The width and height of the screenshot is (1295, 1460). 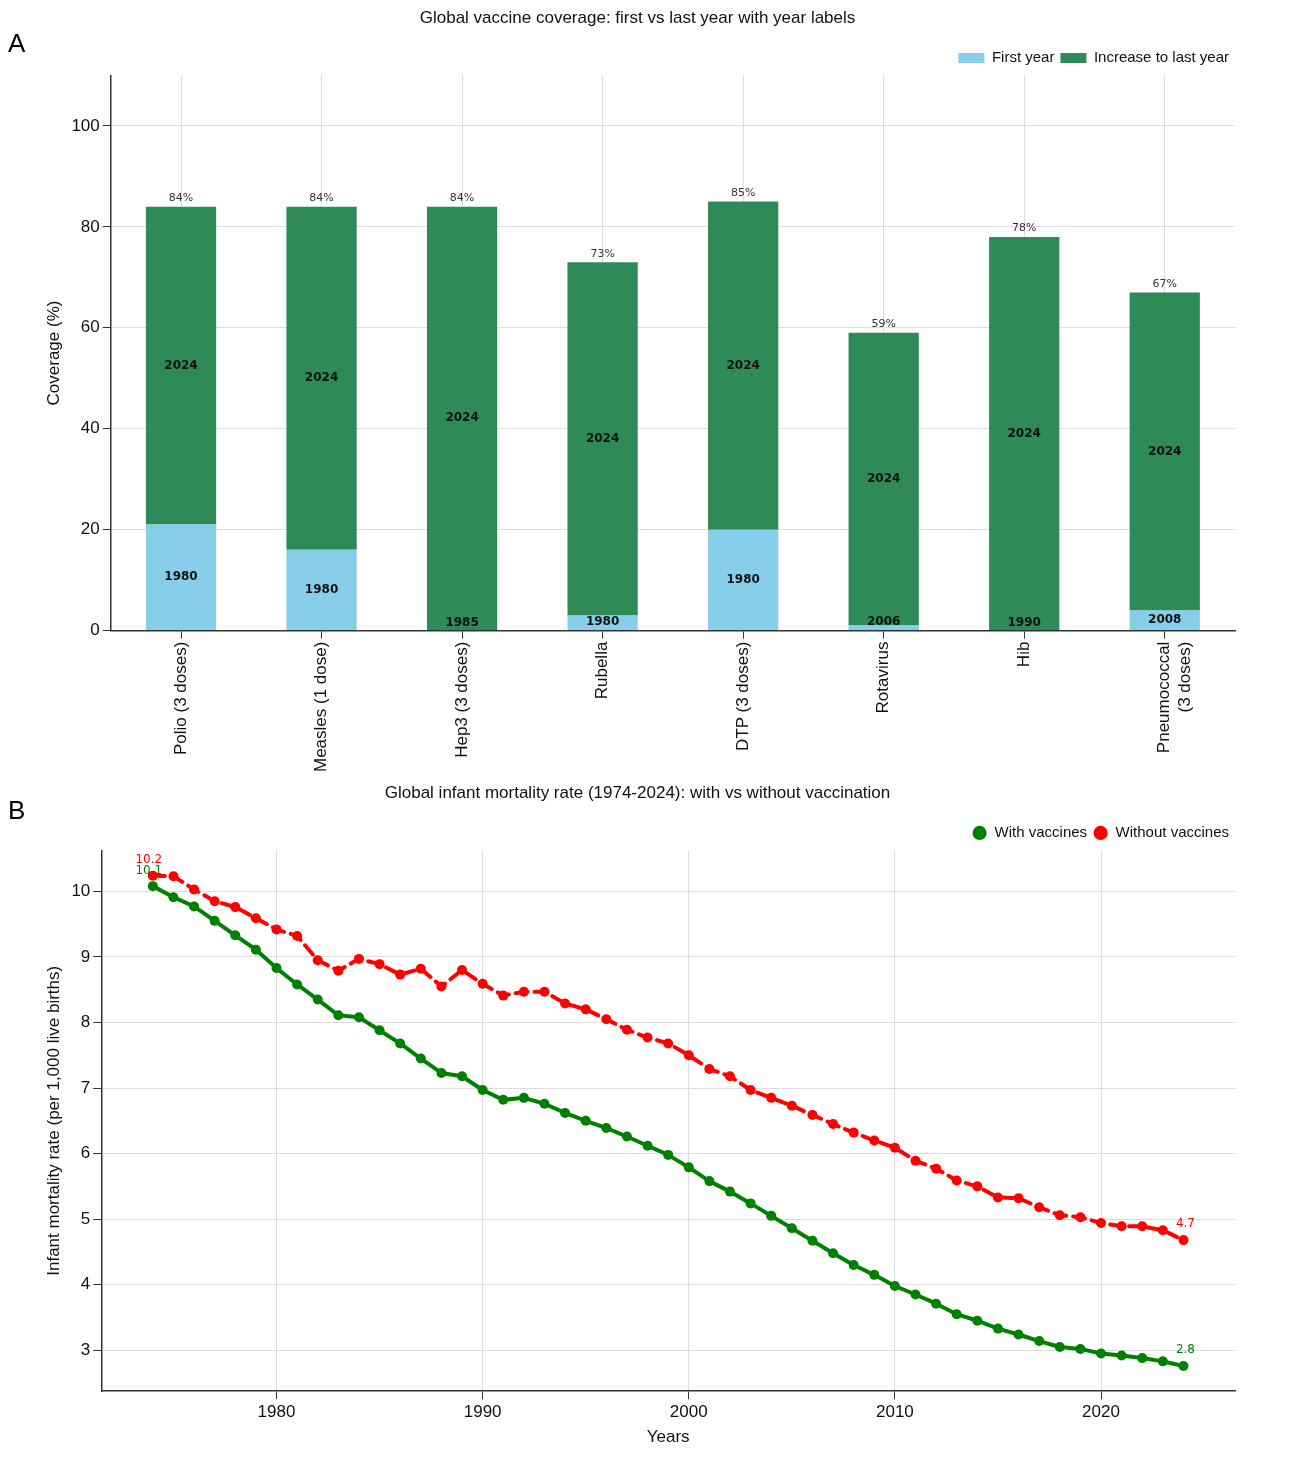 I want to click on x-tick-label: 2020, so click(x=1101, y=1412).